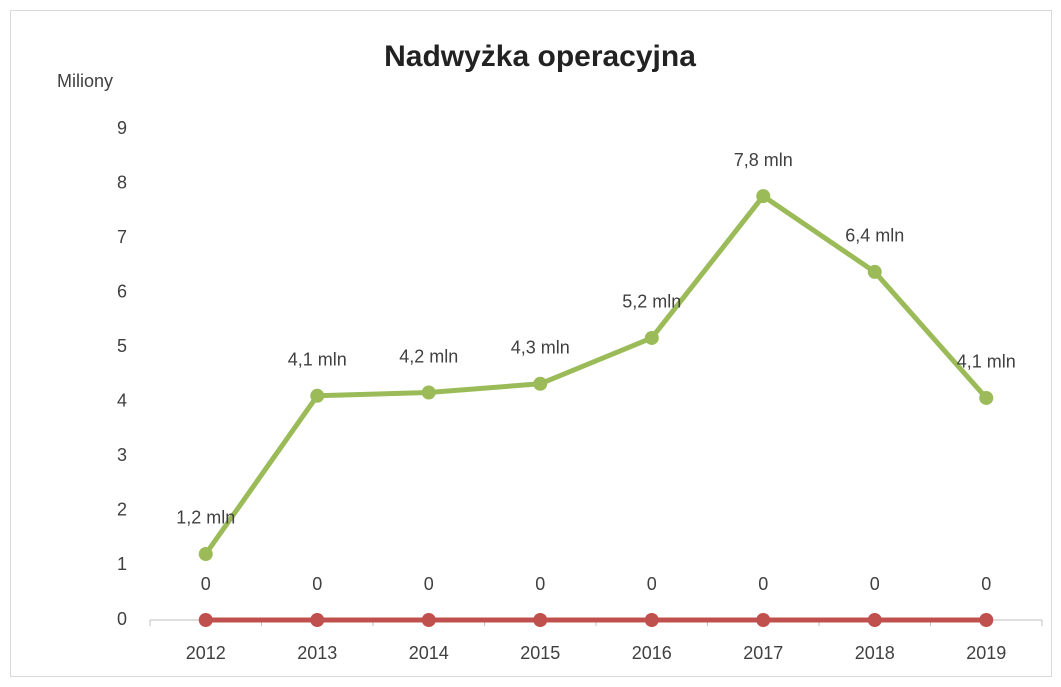 The image size is (1061, 687). I want to click on chart-title: Nadwyżka operacyjna, so click(540, 56).